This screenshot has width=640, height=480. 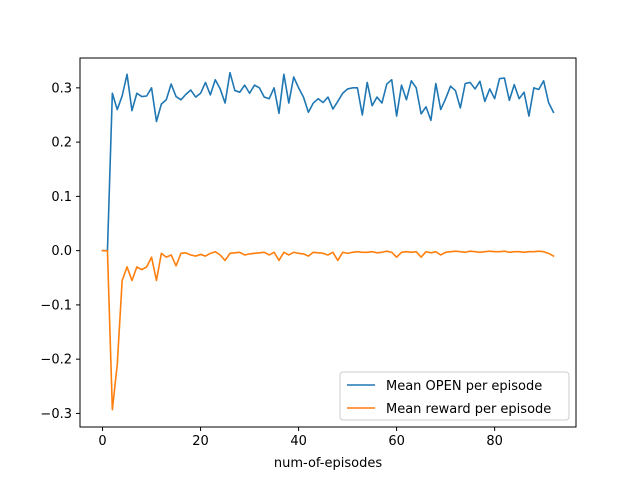 I want to click on y-axis-ticks: −0.3 −0.2 −0.1 0.0 0.1 0.2 0.3, so click(x=60, y=251).